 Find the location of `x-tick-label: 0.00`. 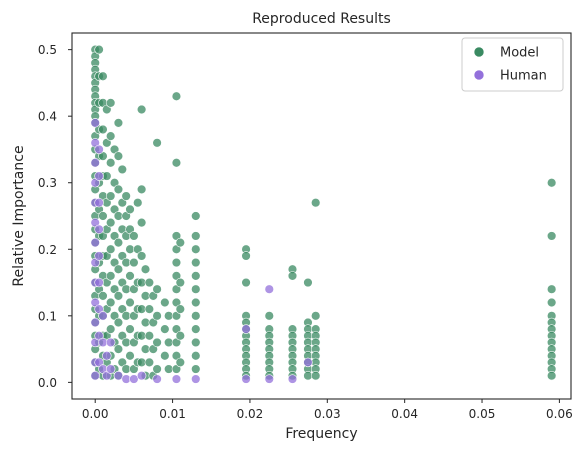

x-tick-label: 0.00 is located at coordinates (95, 414).